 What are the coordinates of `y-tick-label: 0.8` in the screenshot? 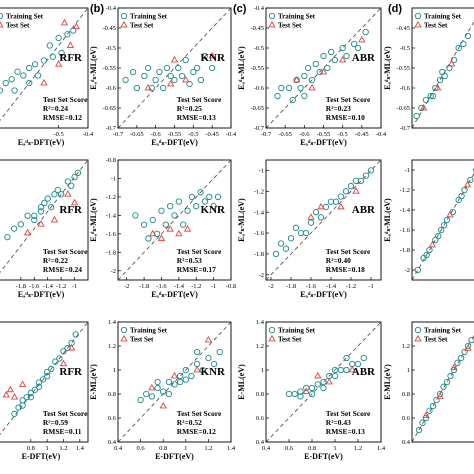 It's located at (260, 394).